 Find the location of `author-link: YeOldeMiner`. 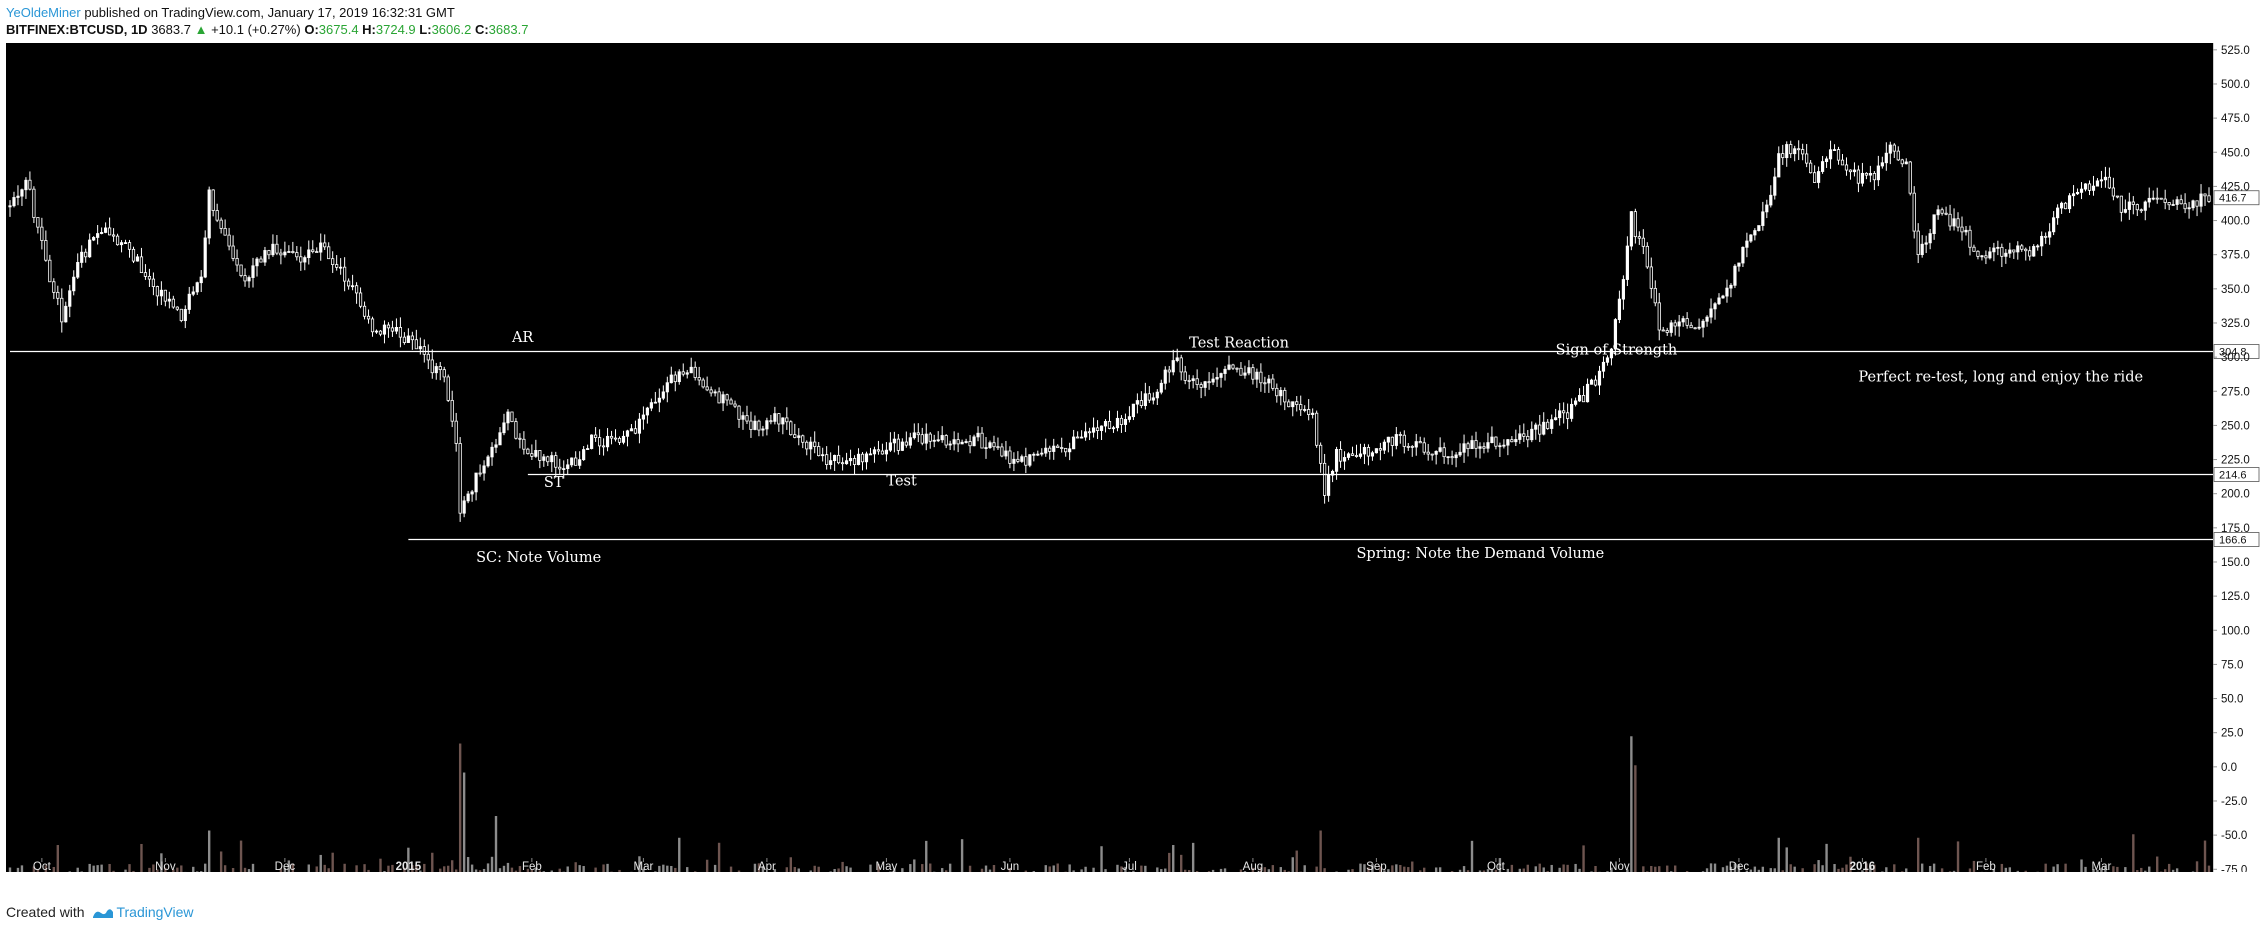

author-link: YeOldeMiner is located at coordinates (43, 12).